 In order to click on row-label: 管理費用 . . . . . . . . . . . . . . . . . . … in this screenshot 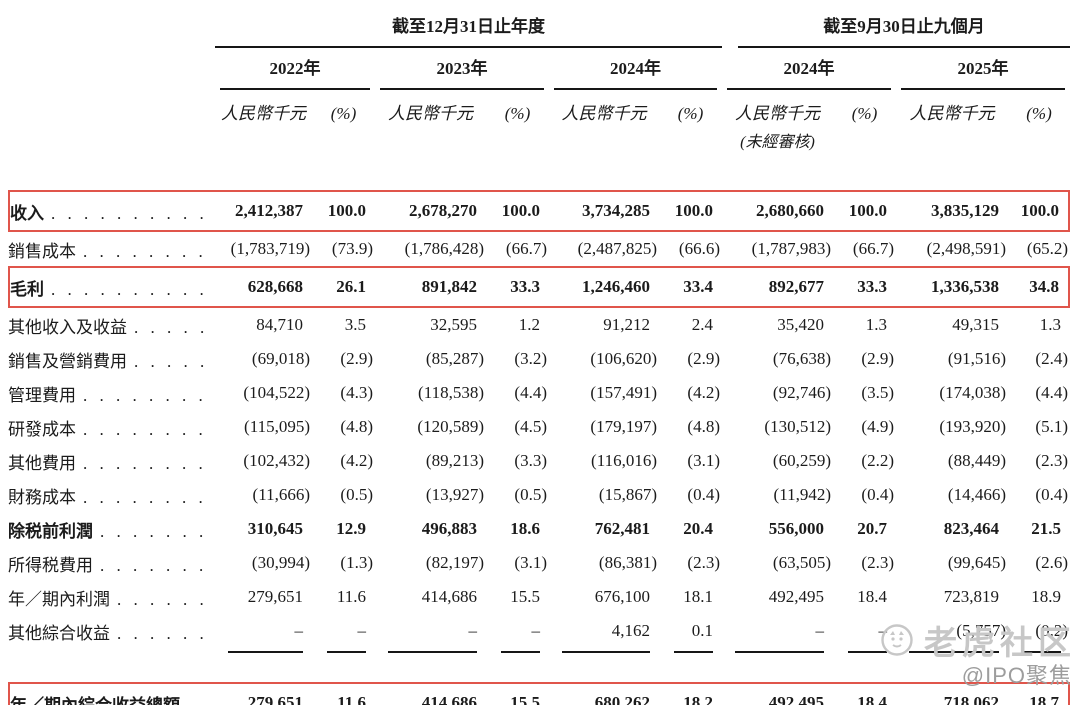, I will do `click(111, 393)`.